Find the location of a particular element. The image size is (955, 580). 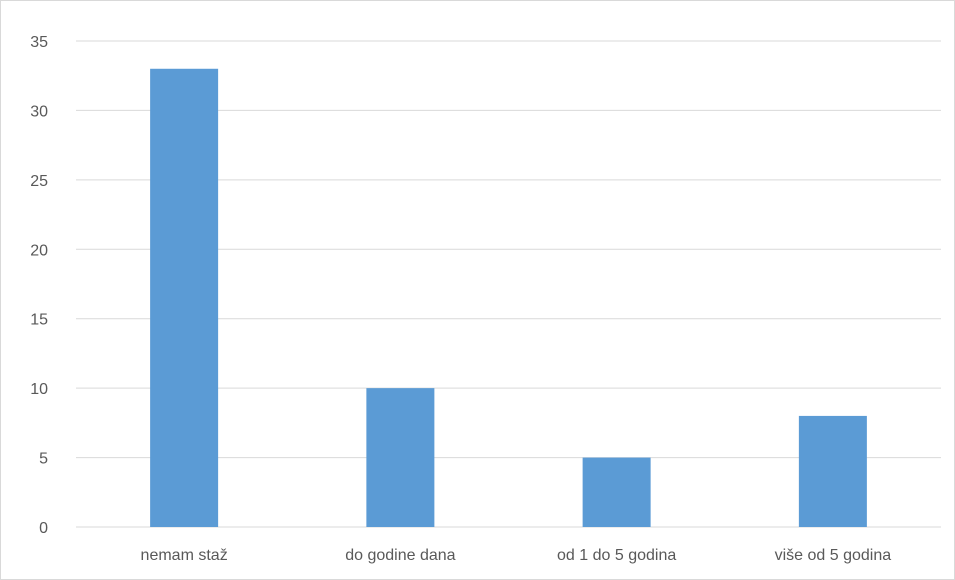

y-tick-label: 0 is located at coordinates (43, 528).